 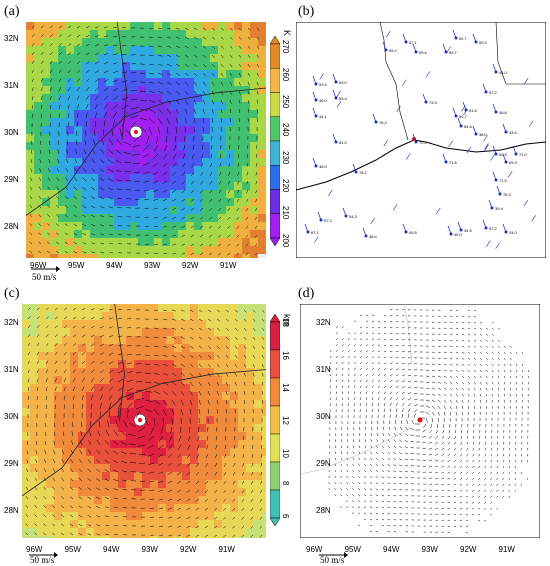 I want to click on panel-c-scale-label: 50 m/s, so click(x=42, y=560).